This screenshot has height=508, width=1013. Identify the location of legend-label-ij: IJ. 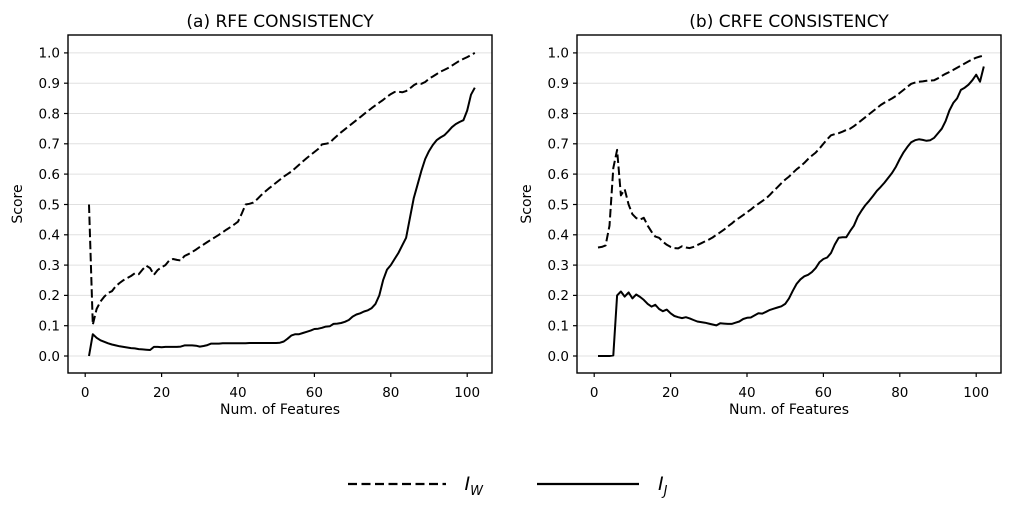
(662, 485).